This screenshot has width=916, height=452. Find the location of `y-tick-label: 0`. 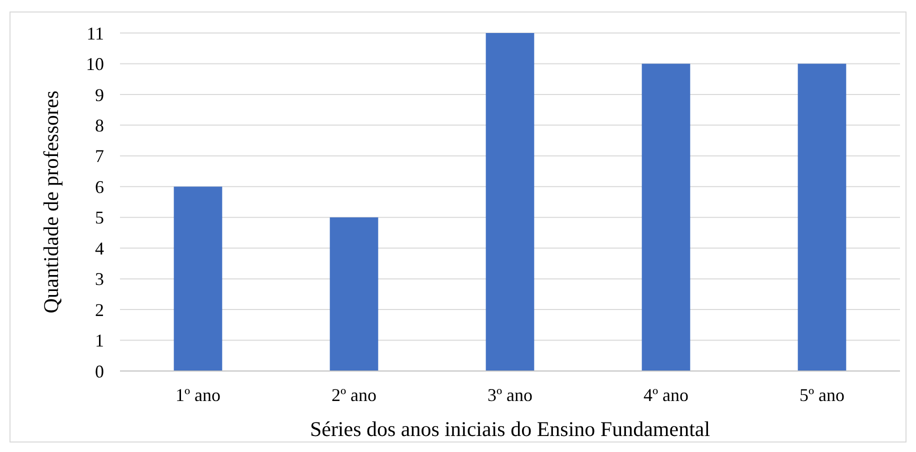

y-tick-label: 0 is located at coordinates (99, 371).